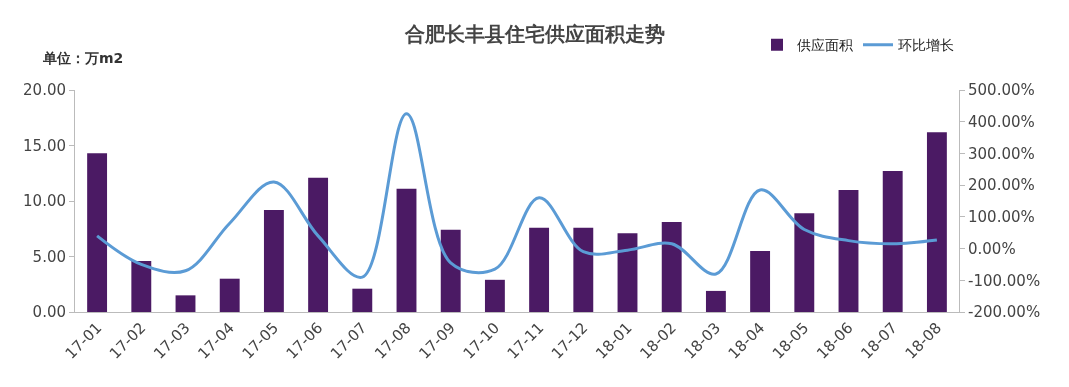  Describe the element at coordinates (49, 312) in the screenshot. I see `y-tick-label: 0.00` at that location.